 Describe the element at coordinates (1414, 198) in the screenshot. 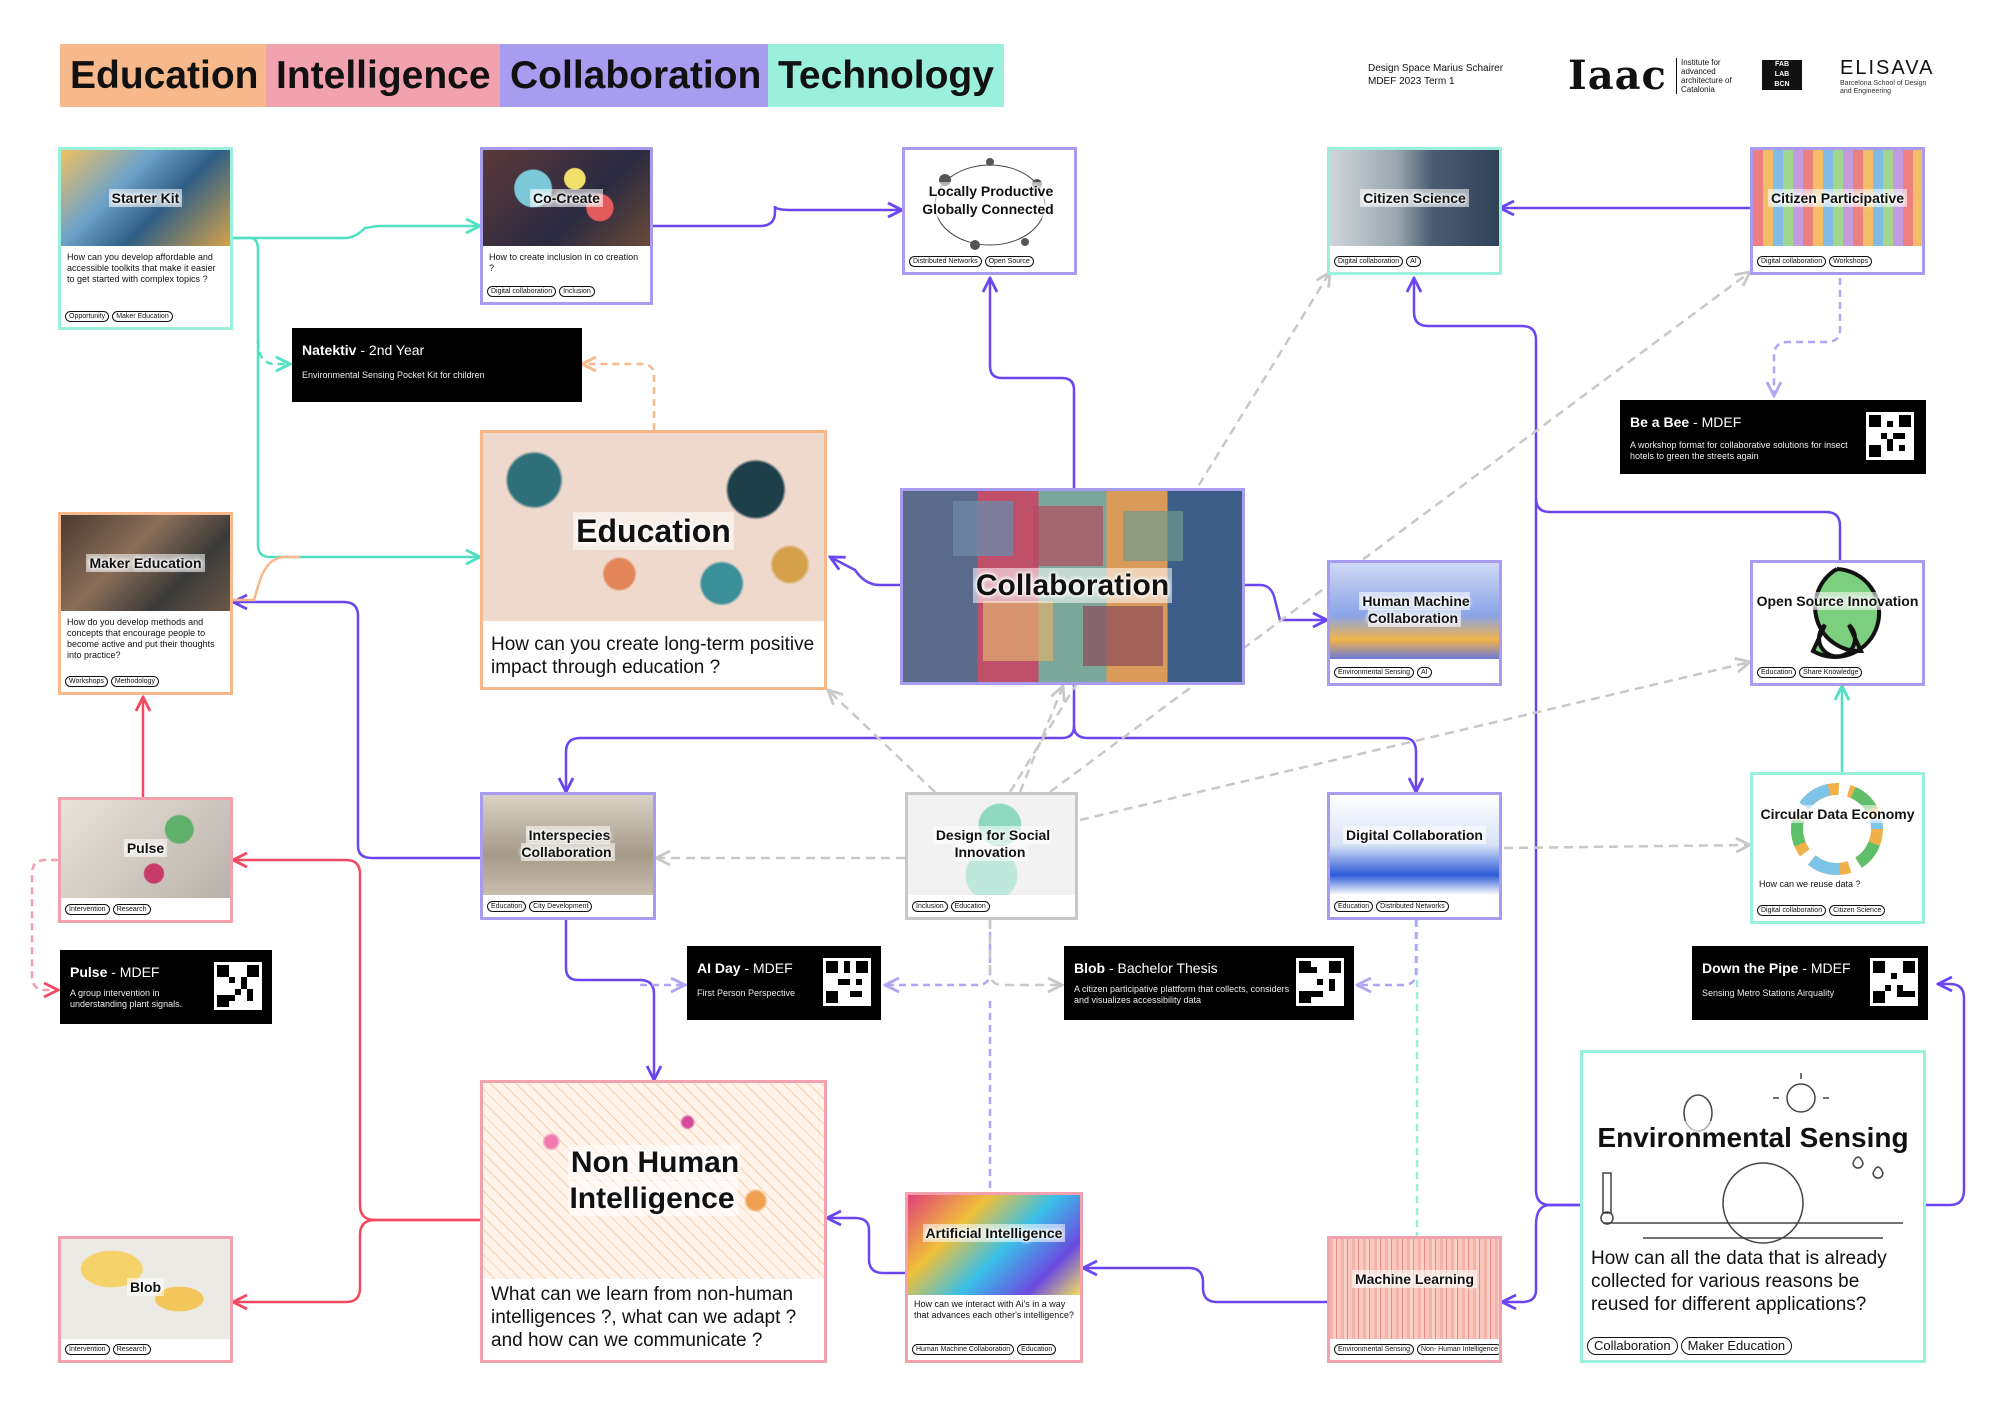

I see `card-title: Citizen Science` at that location.